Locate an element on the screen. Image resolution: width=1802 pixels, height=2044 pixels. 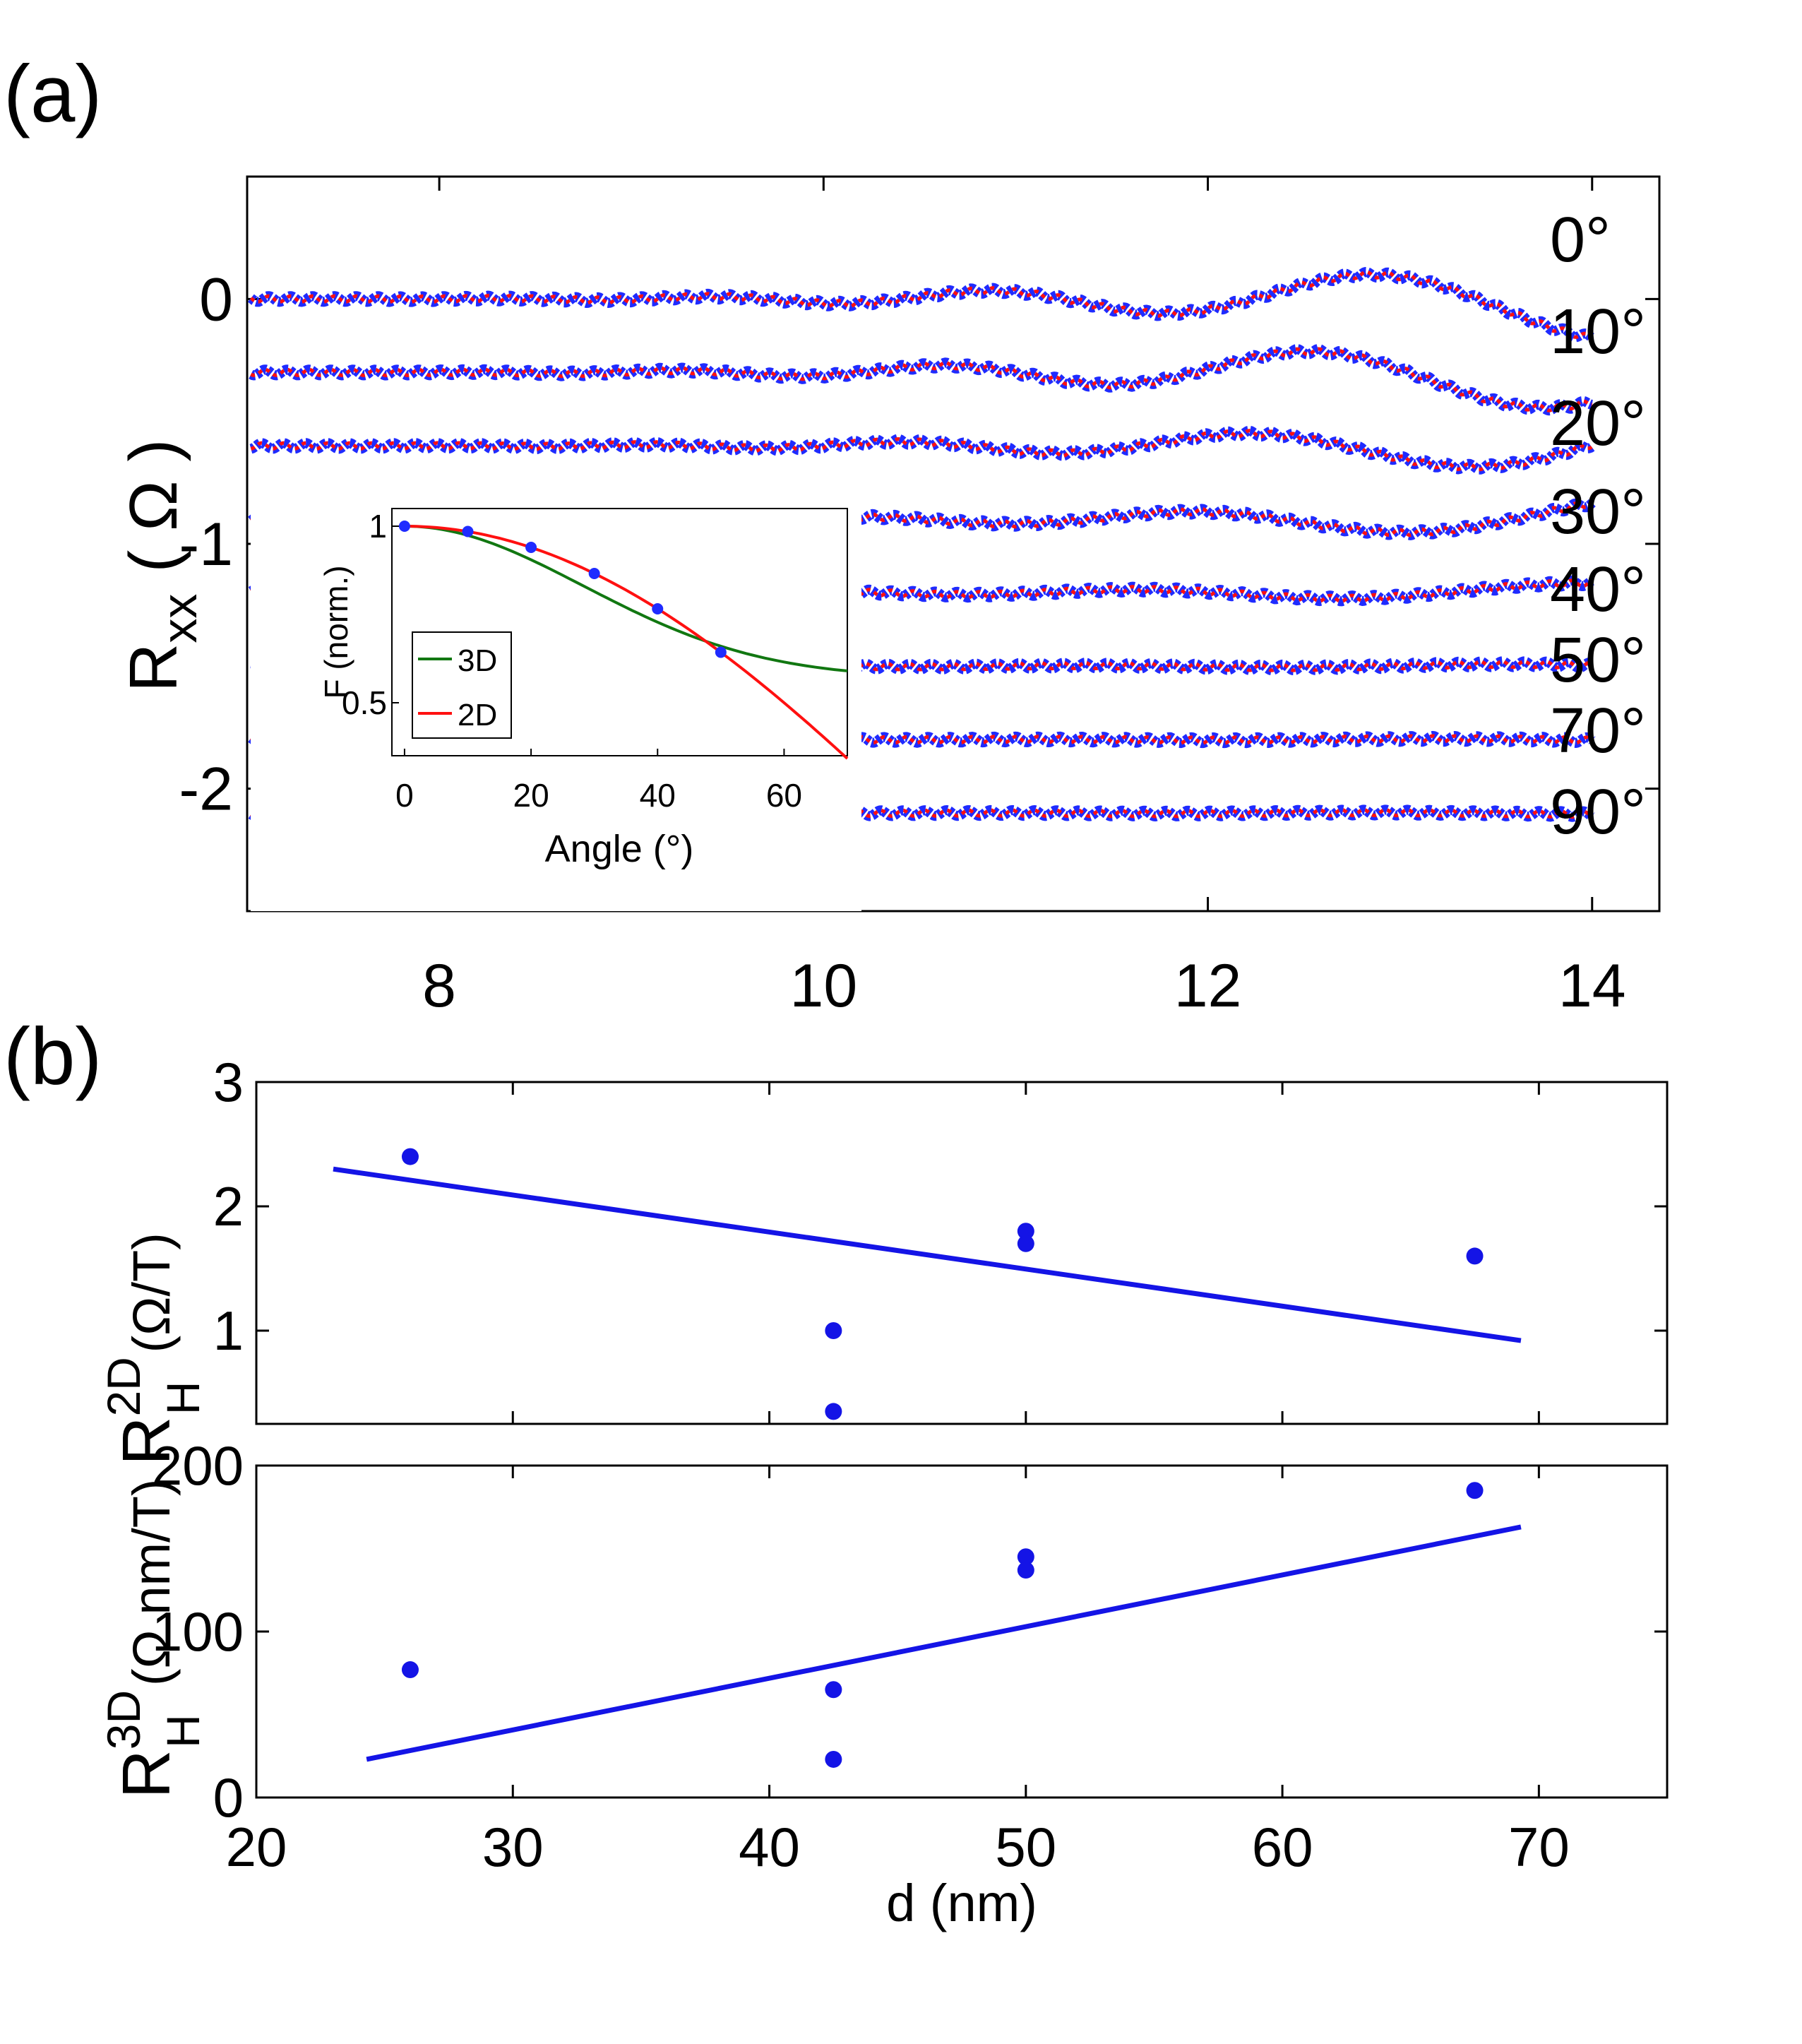
panel-b-bottom-xtick-label: 60 is located at coordinates (1282, 1847).